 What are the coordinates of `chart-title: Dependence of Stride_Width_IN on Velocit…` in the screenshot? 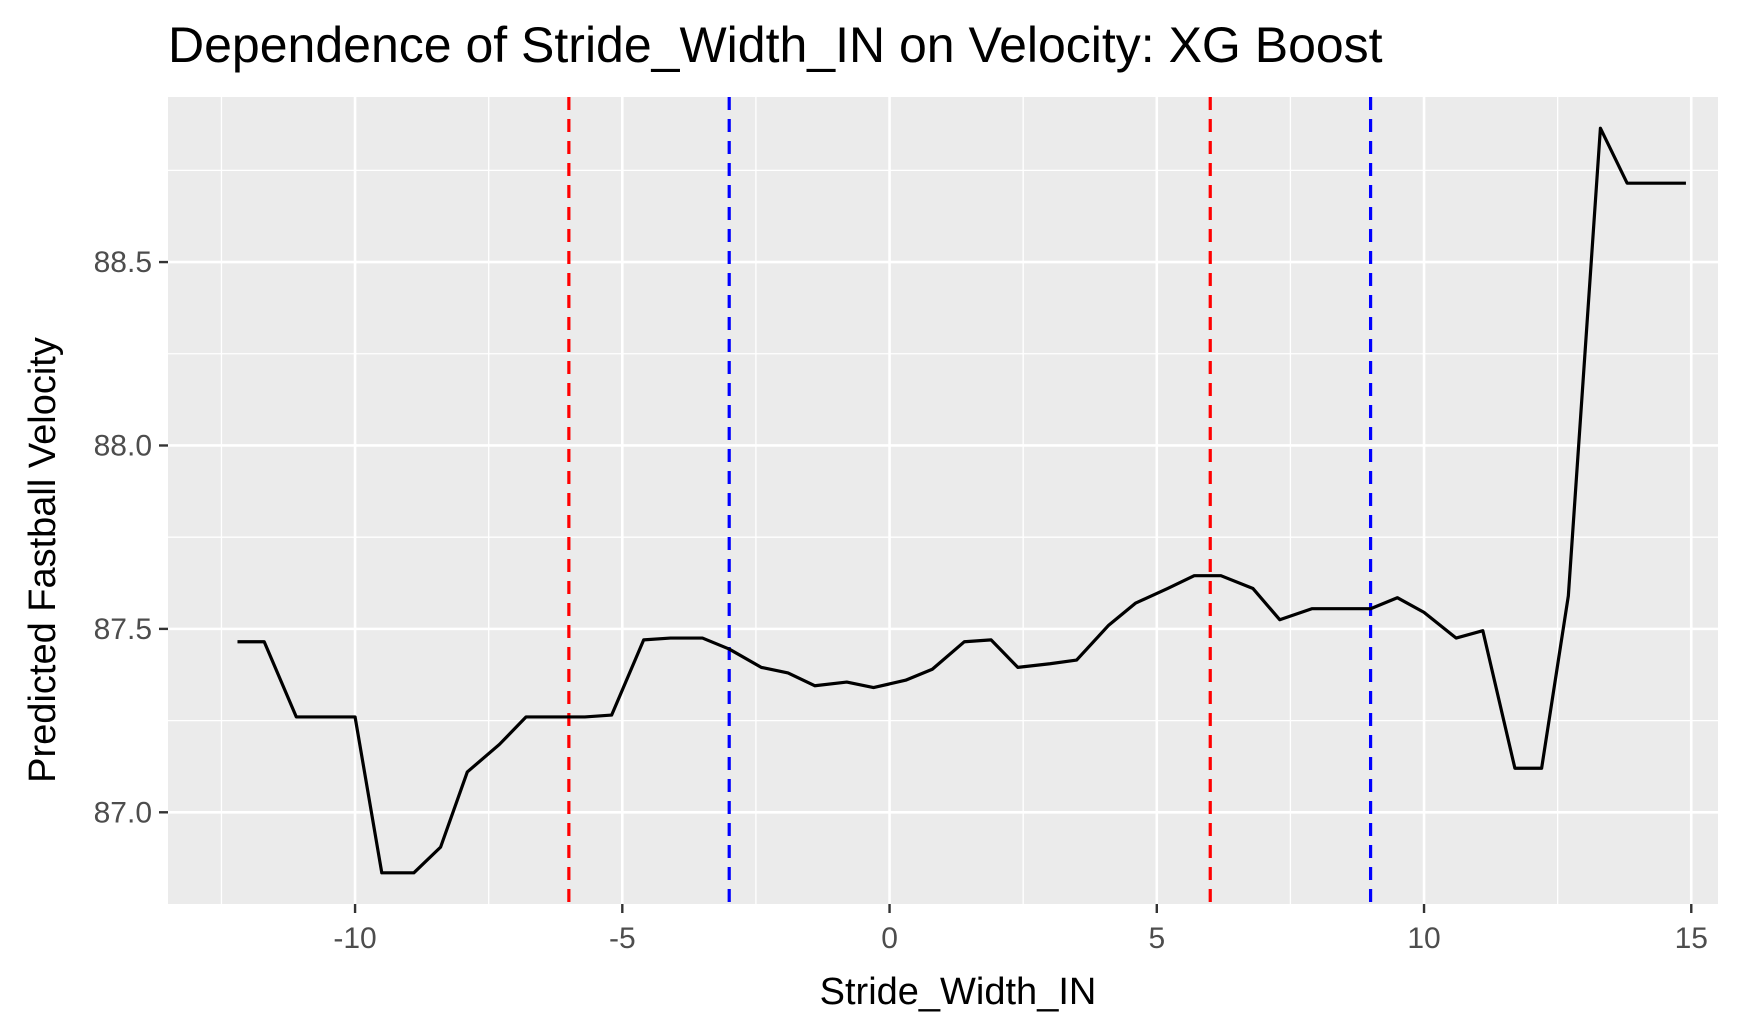 It's located at (775, 45).